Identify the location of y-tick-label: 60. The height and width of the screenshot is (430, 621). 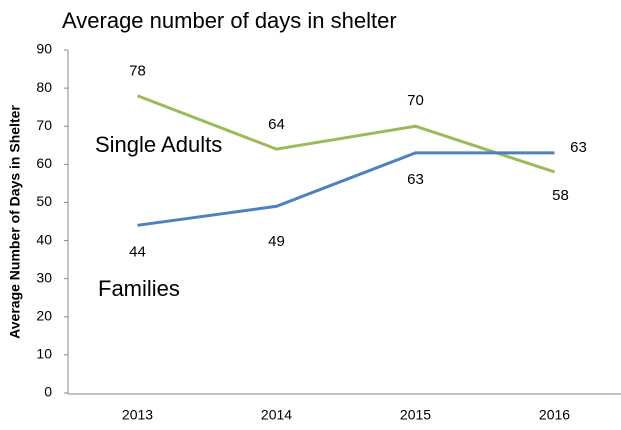
(44, 163).